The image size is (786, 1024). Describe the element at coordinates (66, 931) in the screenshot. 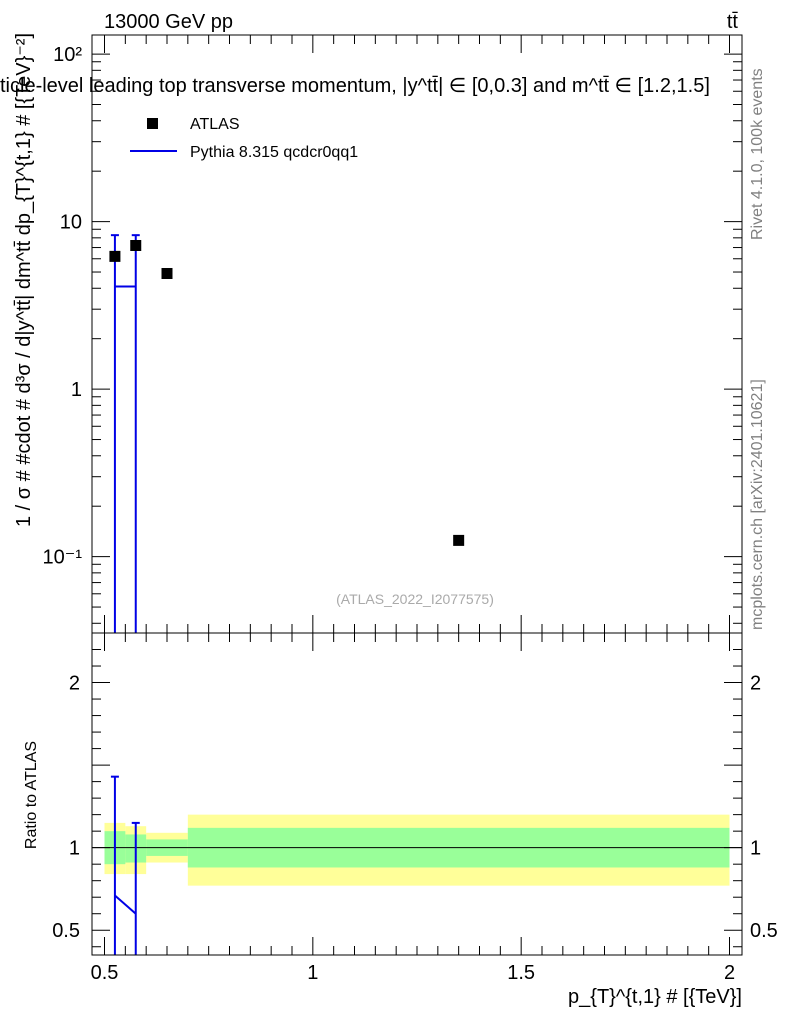

I see `ratio-ytick-label-left: 0.5` at that location.